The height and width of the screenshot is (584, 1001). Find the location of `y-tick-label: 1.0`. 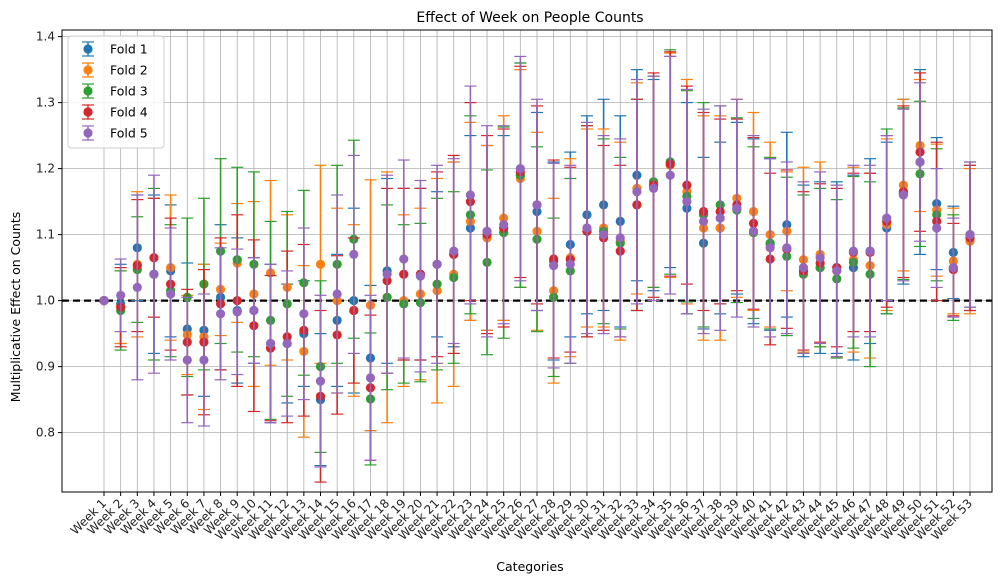

y-tick-label: 1.0 is located at coordinates (45, 301).